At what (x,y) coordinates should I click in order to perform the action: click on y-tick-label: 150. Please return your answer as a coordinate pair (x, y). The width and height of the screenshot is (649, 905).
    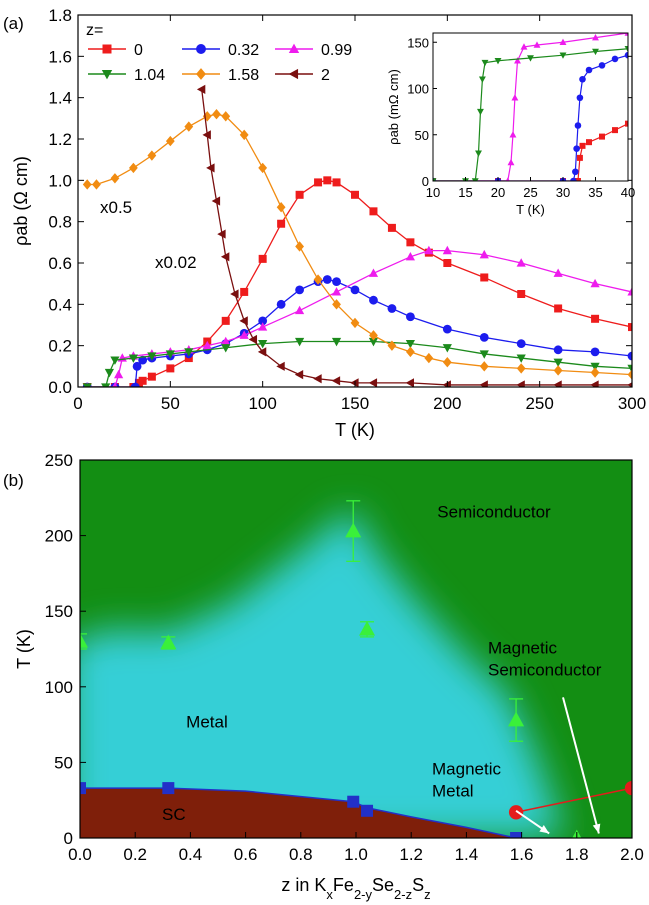
    Looking at the image, I should click on (59, 611).